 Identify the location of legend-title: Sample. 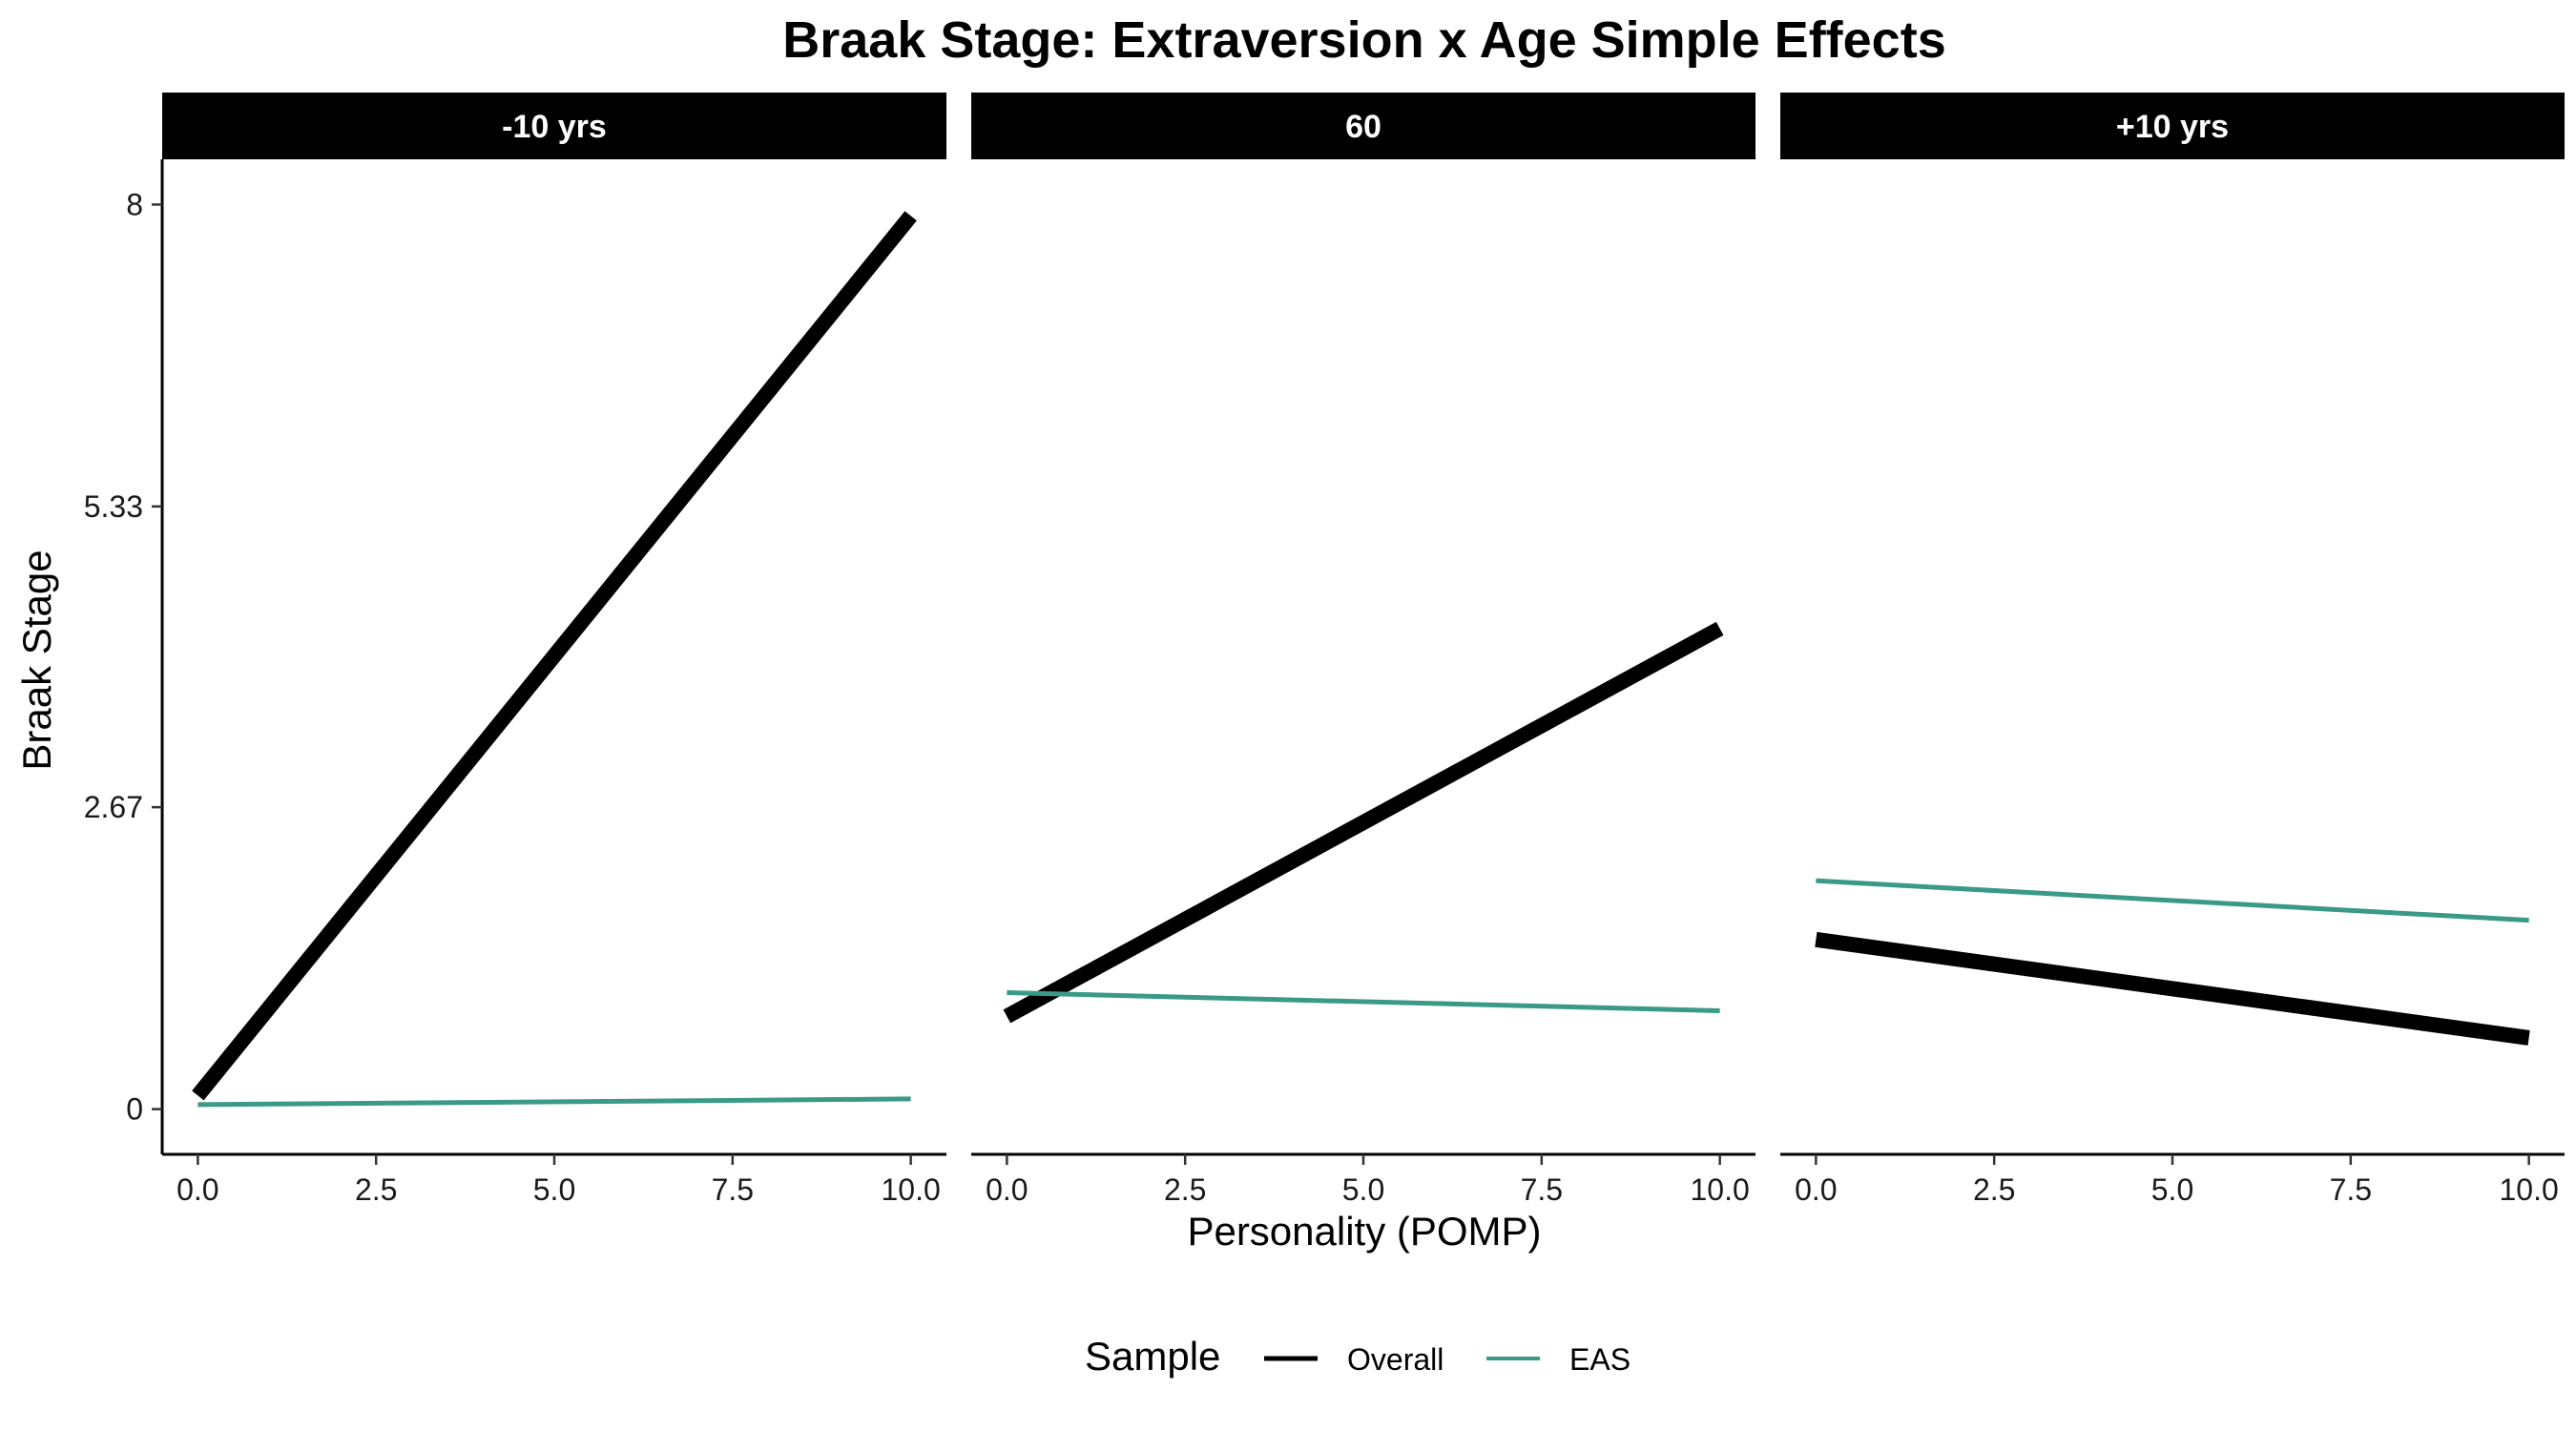
(1152, 1356).